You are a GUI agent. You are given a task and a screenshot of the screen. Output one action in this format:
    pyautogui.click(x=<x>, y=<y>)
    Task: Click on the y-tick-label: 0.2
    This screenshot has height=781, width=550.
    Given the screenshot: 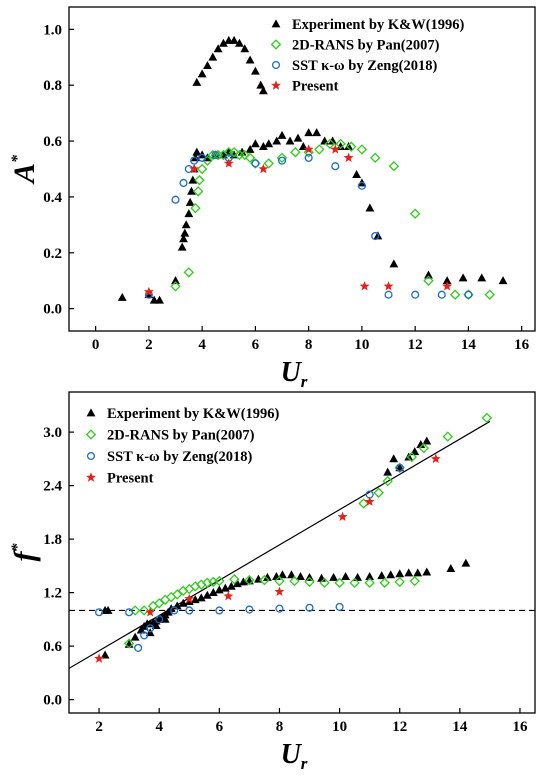 What is the action you would take?
    pyautogui.click(x=52, y=254)
    